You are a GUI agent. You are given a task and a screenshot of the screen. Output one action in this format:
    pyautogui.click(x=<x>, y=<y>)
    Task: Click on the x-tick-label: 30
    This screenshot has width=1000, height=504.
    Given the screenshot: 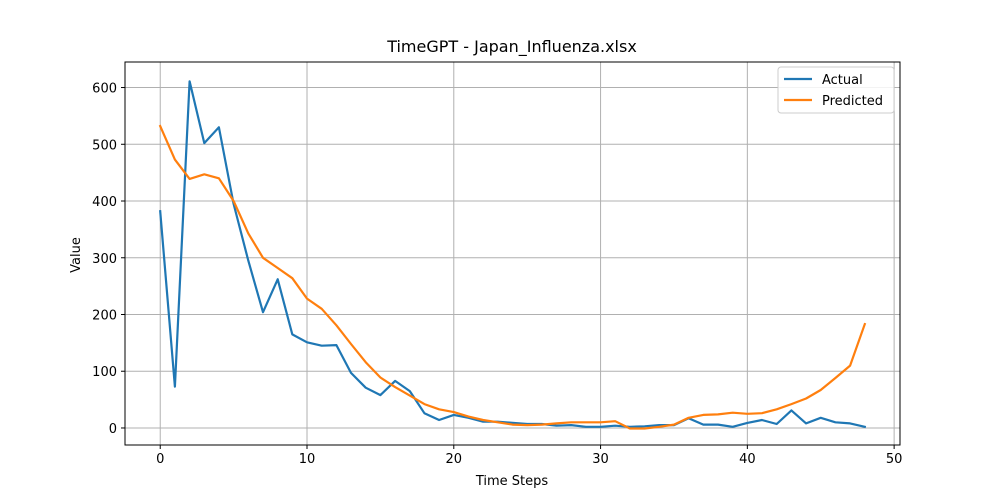 What is the action you would take?
    pyautogui.click(x=600, y=459)
    